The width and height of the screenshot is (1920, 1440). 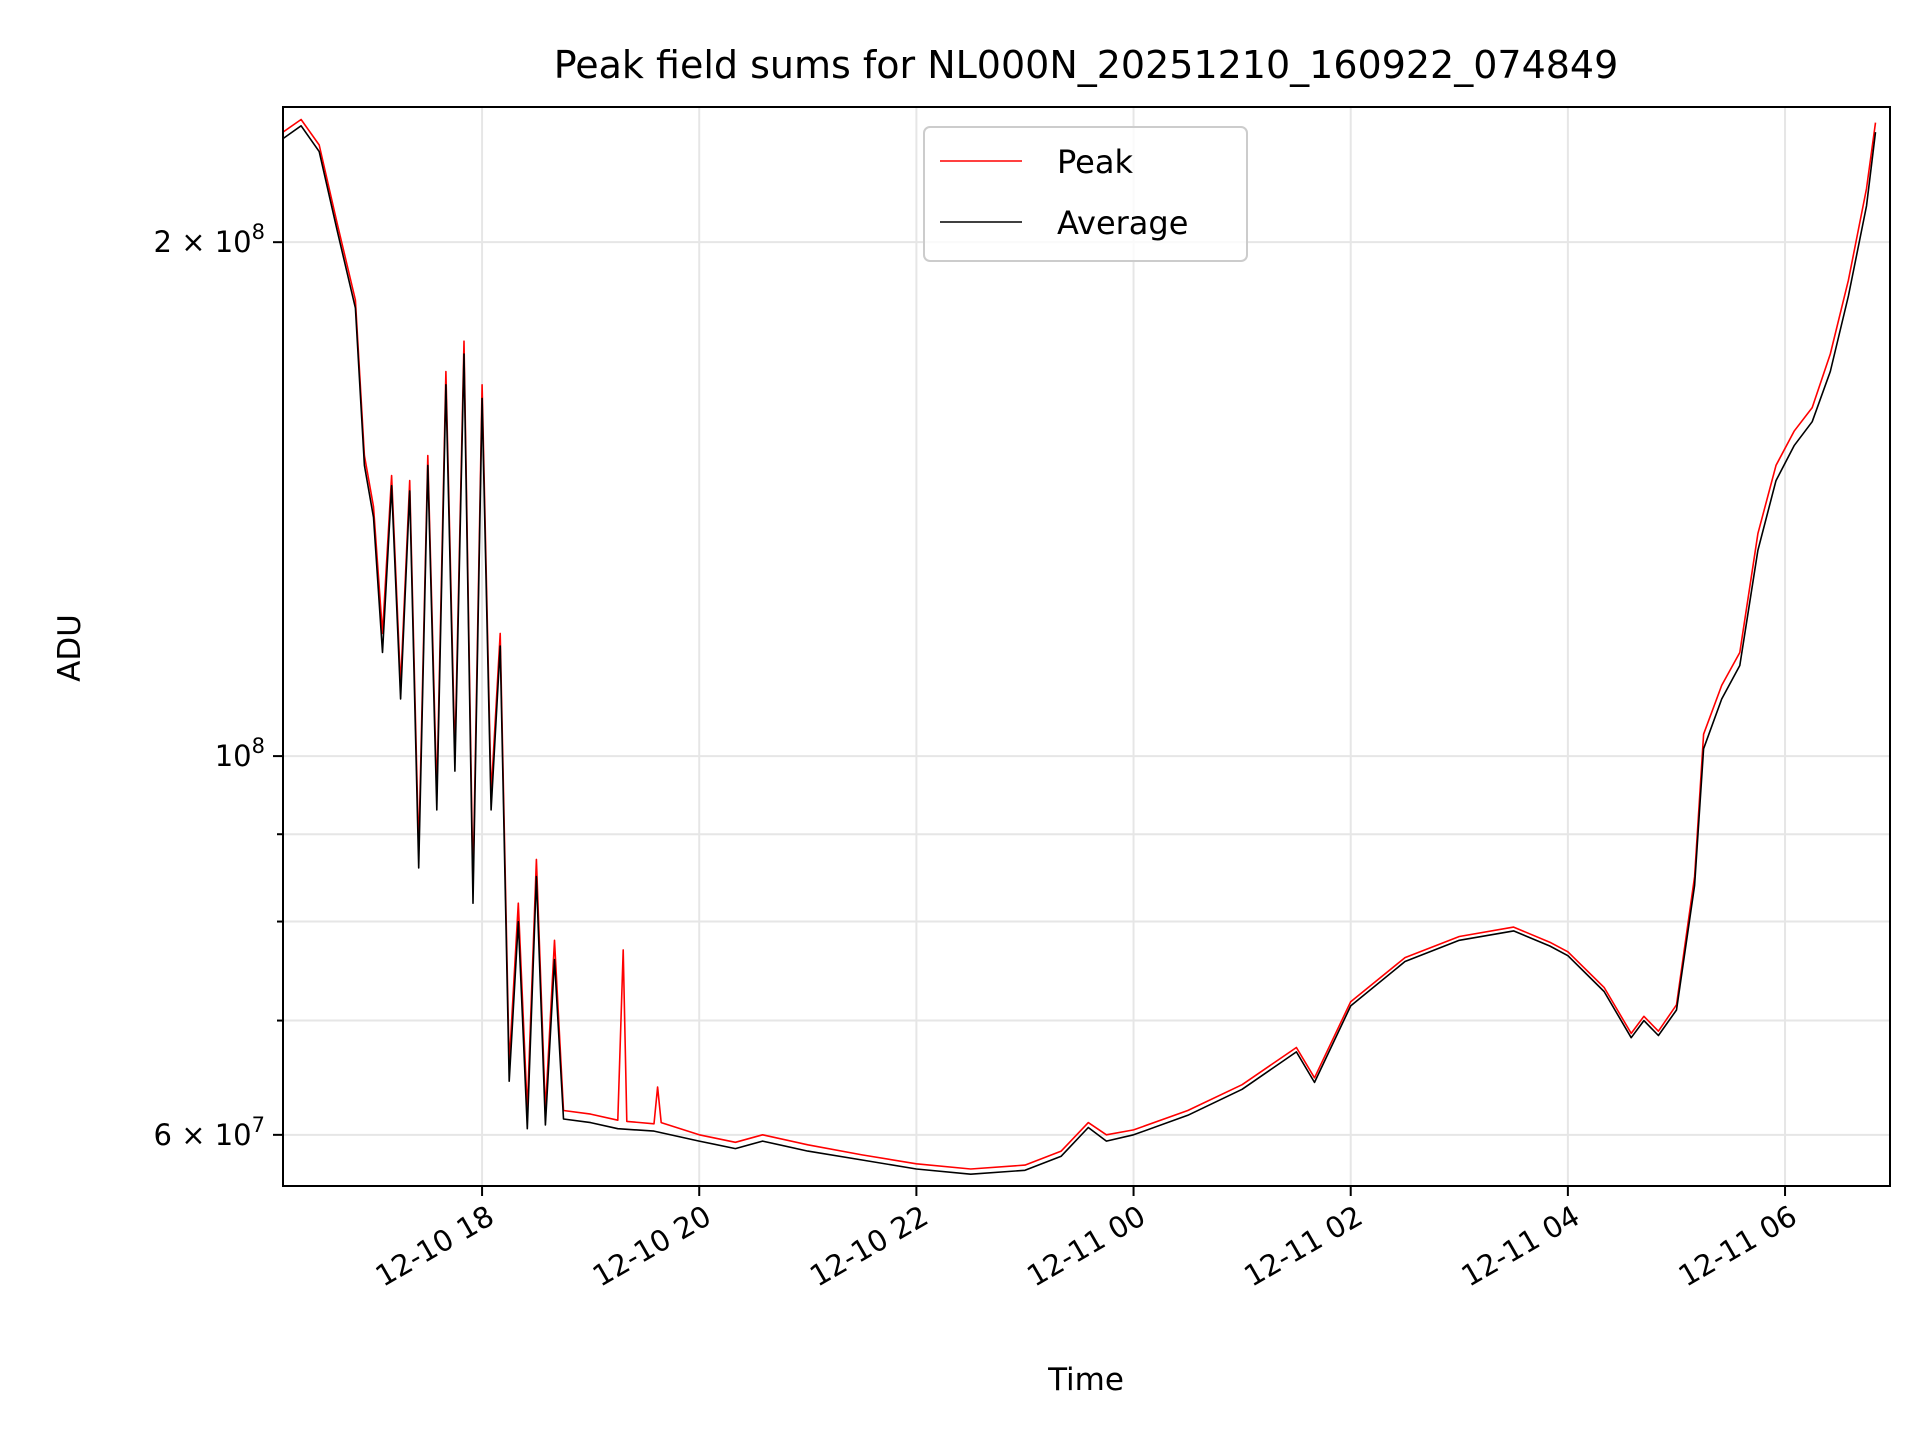 What do you see at coordinates (1122, 223) in the screenshot?
I see `legend-label-average: Average` at bounding box center [1122, 223].